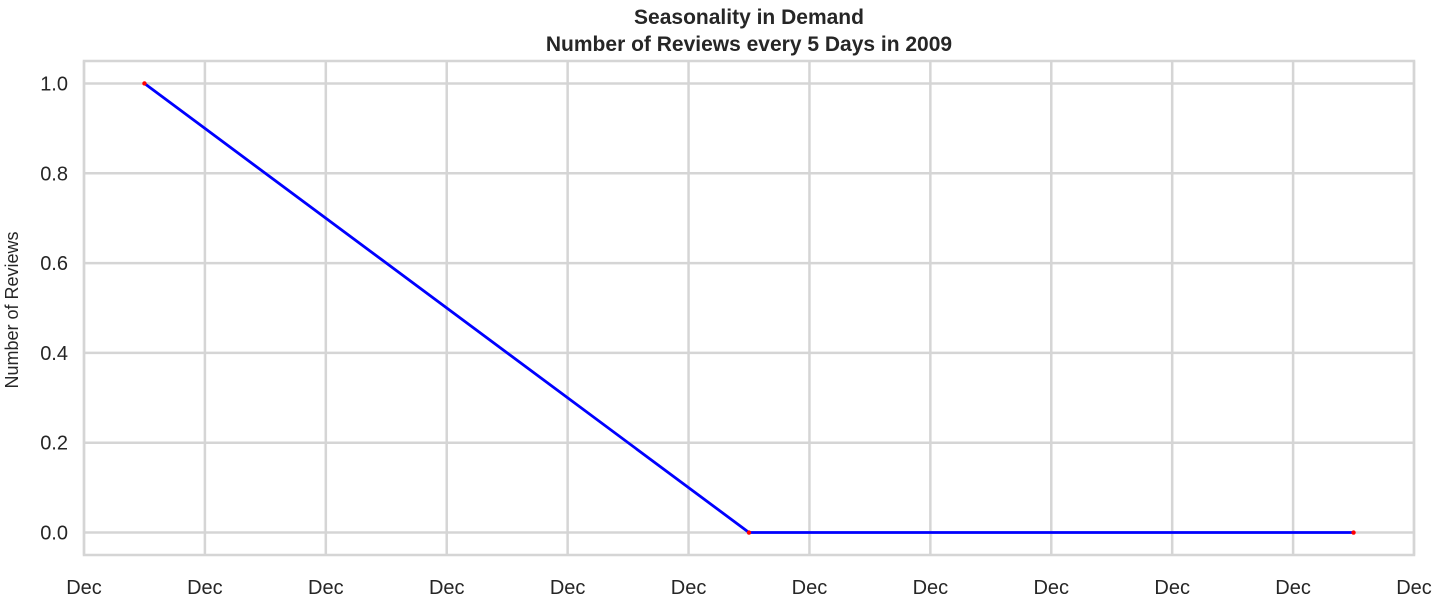 This screenshot has height=602, width=1439. I want to click on y-tick-label: 0.6, so click(54, 264).